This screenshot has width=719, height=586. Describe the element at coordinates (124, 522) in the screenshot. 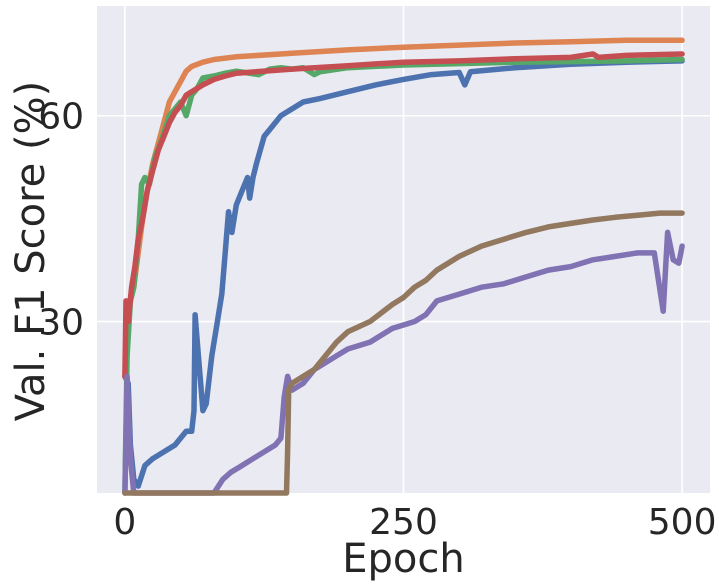

I see `x-tick-label: 0` at that location.